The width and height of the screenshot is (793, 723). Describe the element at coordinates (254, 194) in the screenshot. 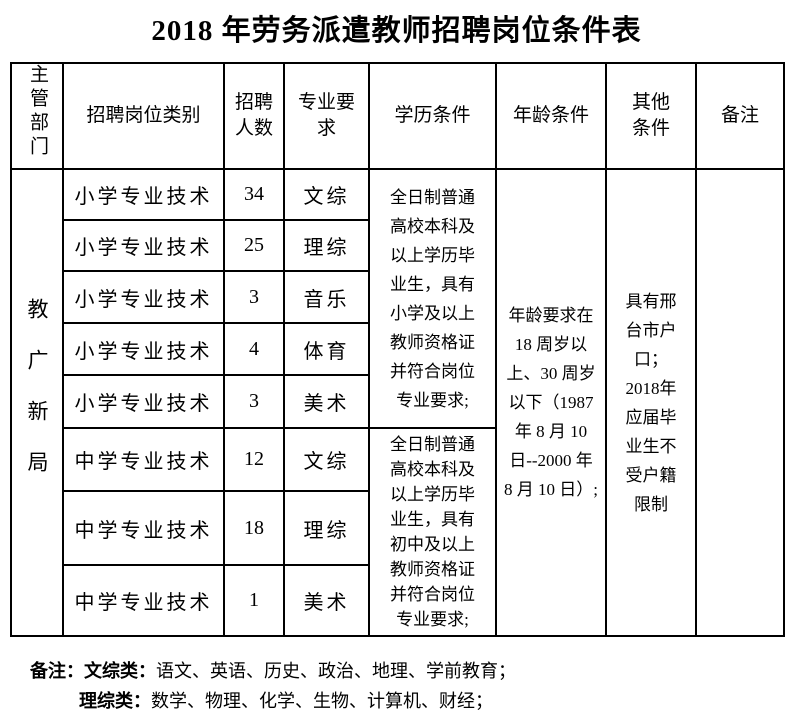

I see `cell-count: 34` at that location.